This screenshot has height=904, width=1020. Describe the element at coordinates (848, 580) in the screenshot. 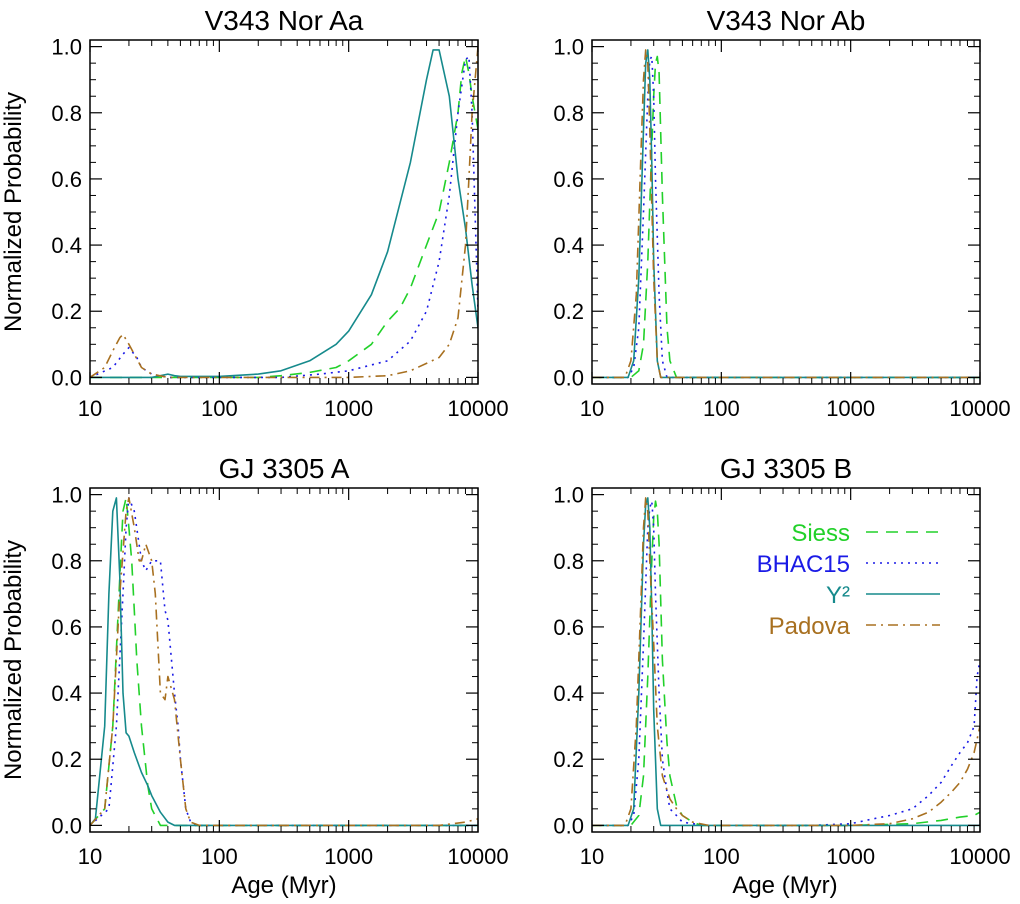

I see `legend: Siess BHAC15 Y² Padova` at that location.